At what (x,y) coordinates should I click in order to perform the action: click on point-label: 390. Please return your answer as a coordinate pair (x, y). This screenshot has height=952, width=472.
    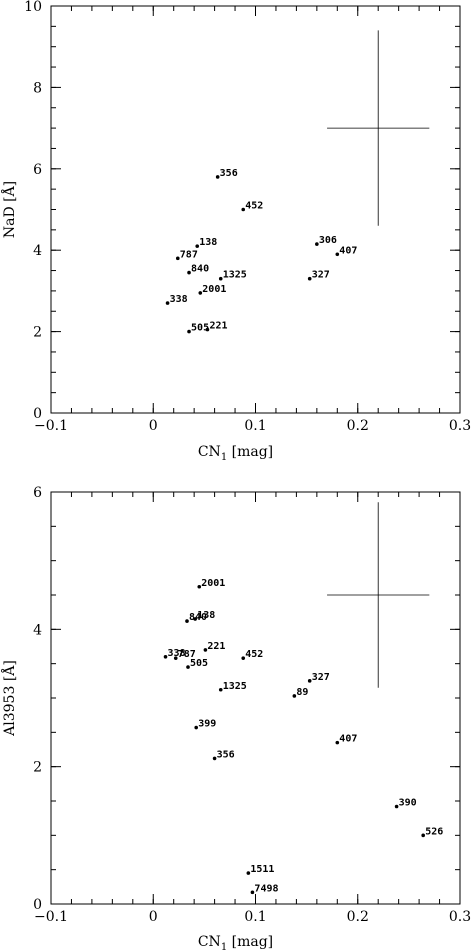
    Looking at the image, I should click on (408, 802).